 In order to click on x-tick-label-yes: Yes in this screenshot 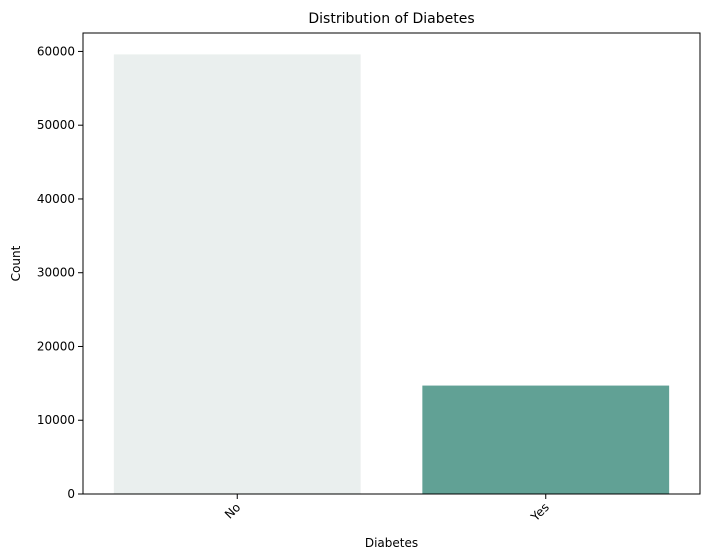, I will do `click(540, 512)`.